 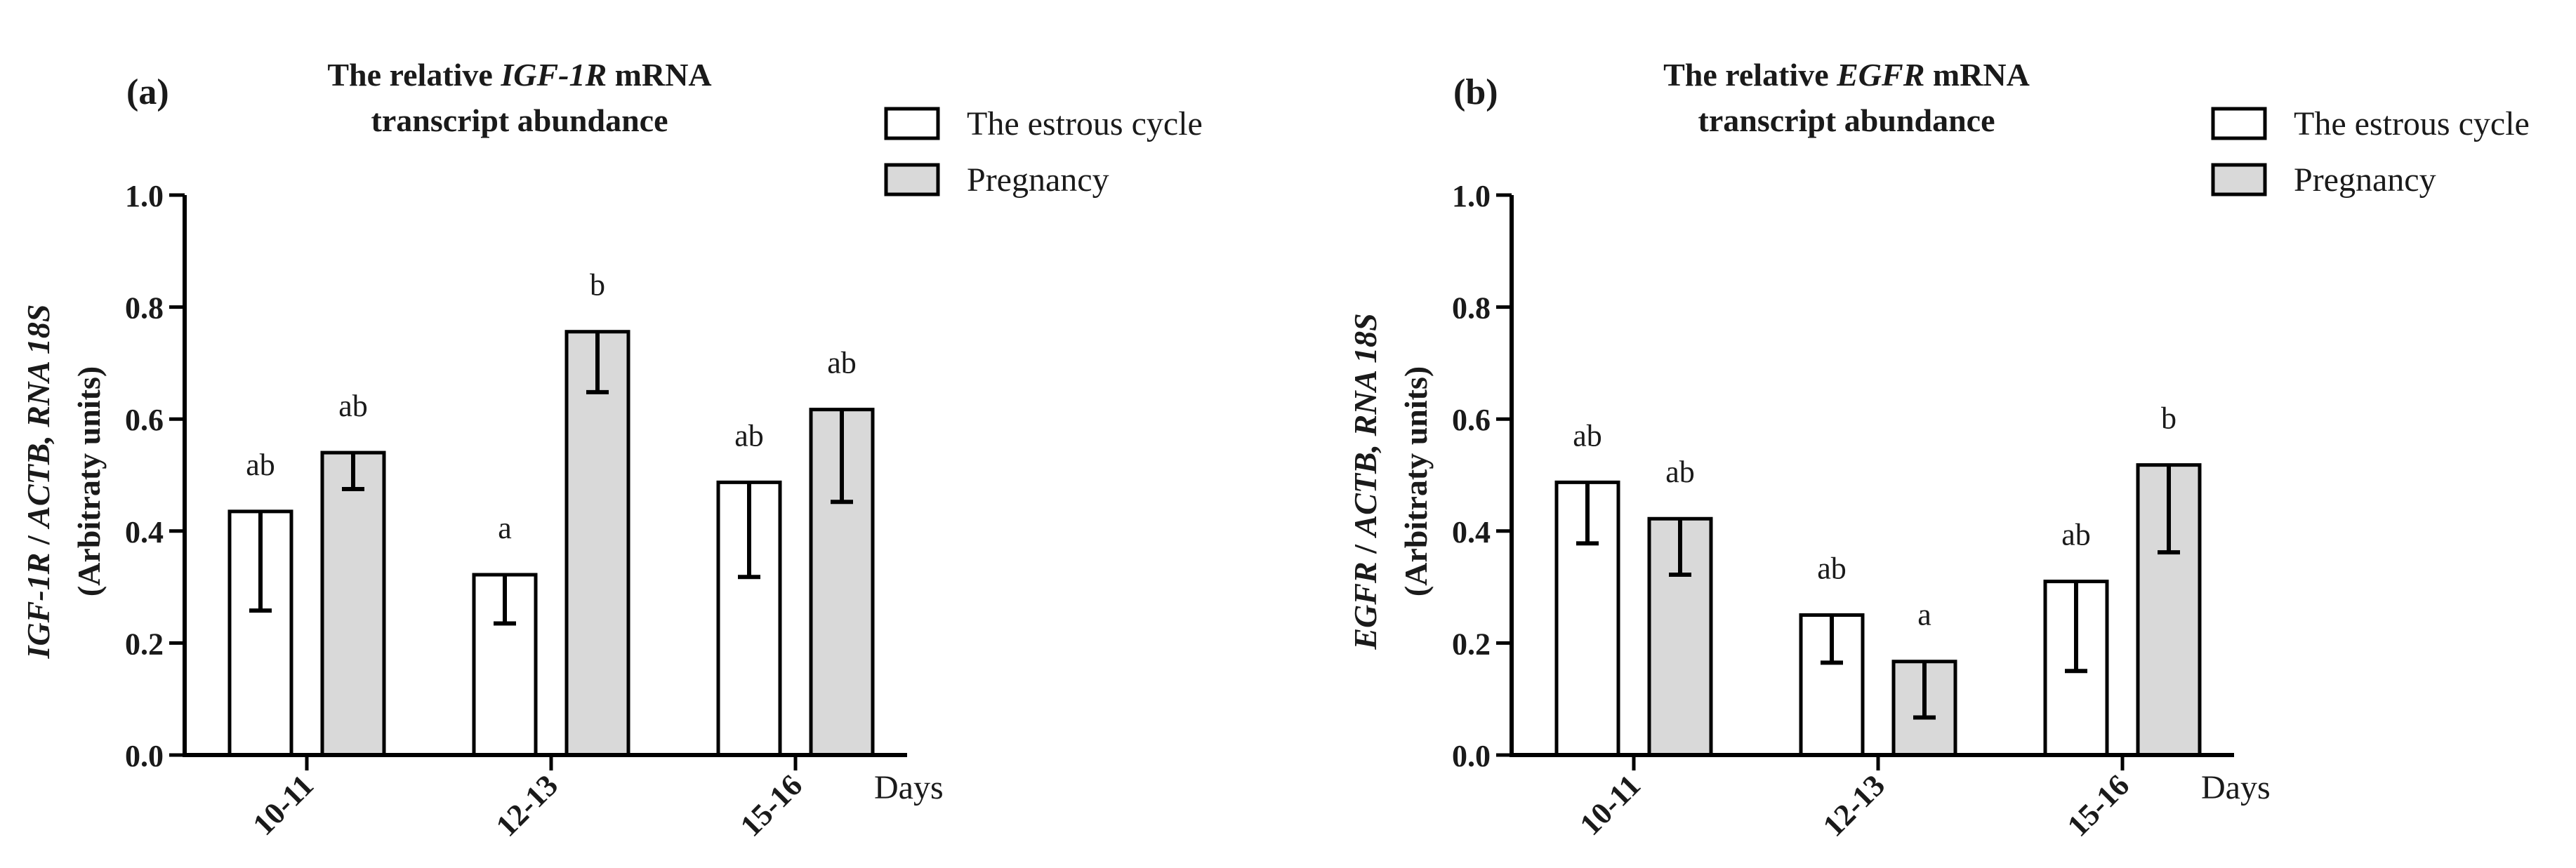 What do you see at coordinates (519, 120) in the screenshot?
I see `chart-subtitle-a: transcript abundance` at bounding box center [519, 120].